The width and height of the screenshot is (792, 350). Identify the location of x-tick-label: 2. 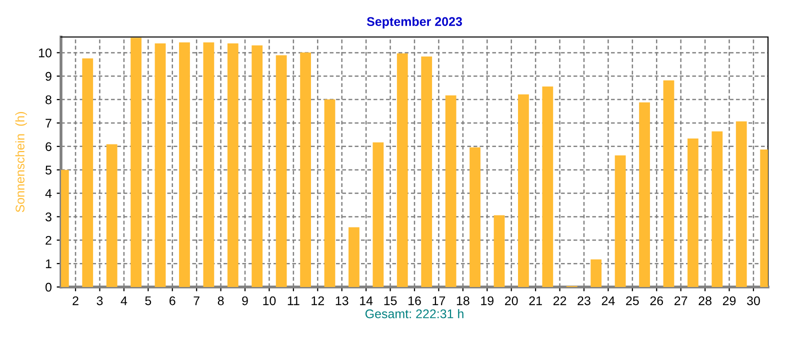
(75, 301).